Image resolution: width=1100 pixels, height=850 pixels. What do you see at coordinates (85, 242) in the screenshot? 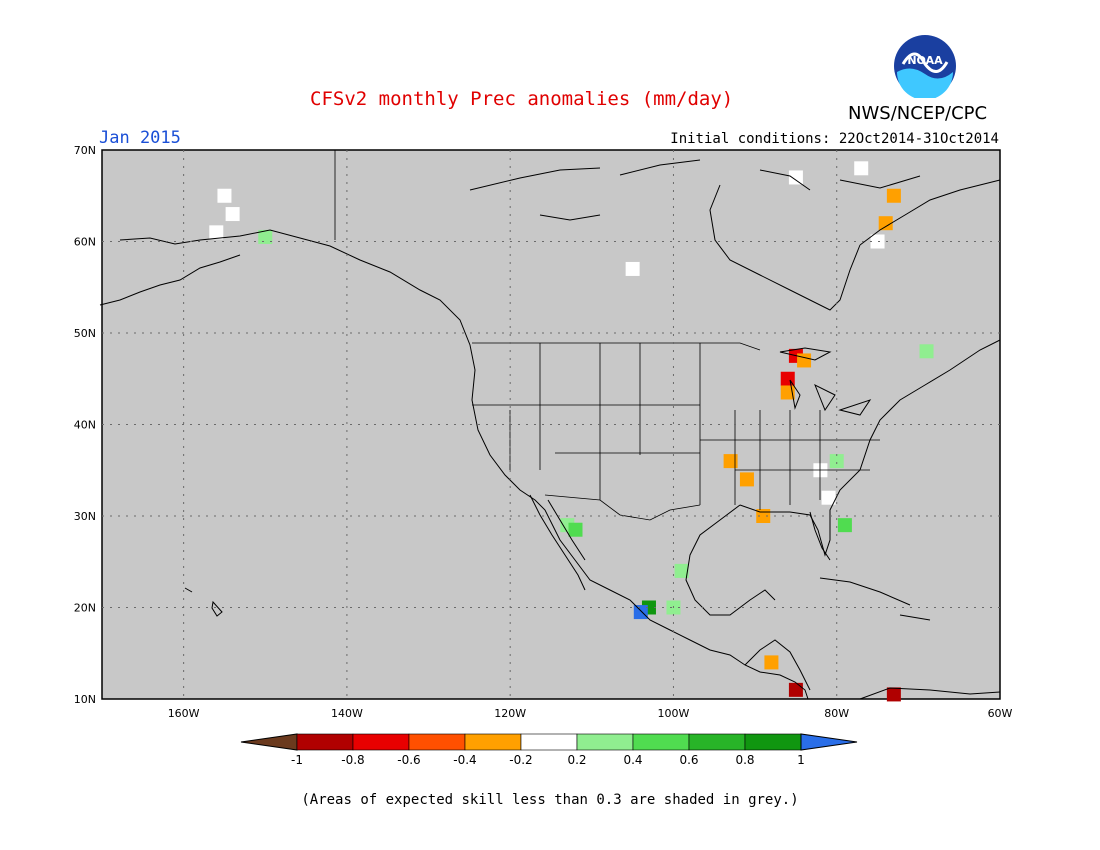
I see `lat-tick-label: 60N` at bounding box center [85, 242].